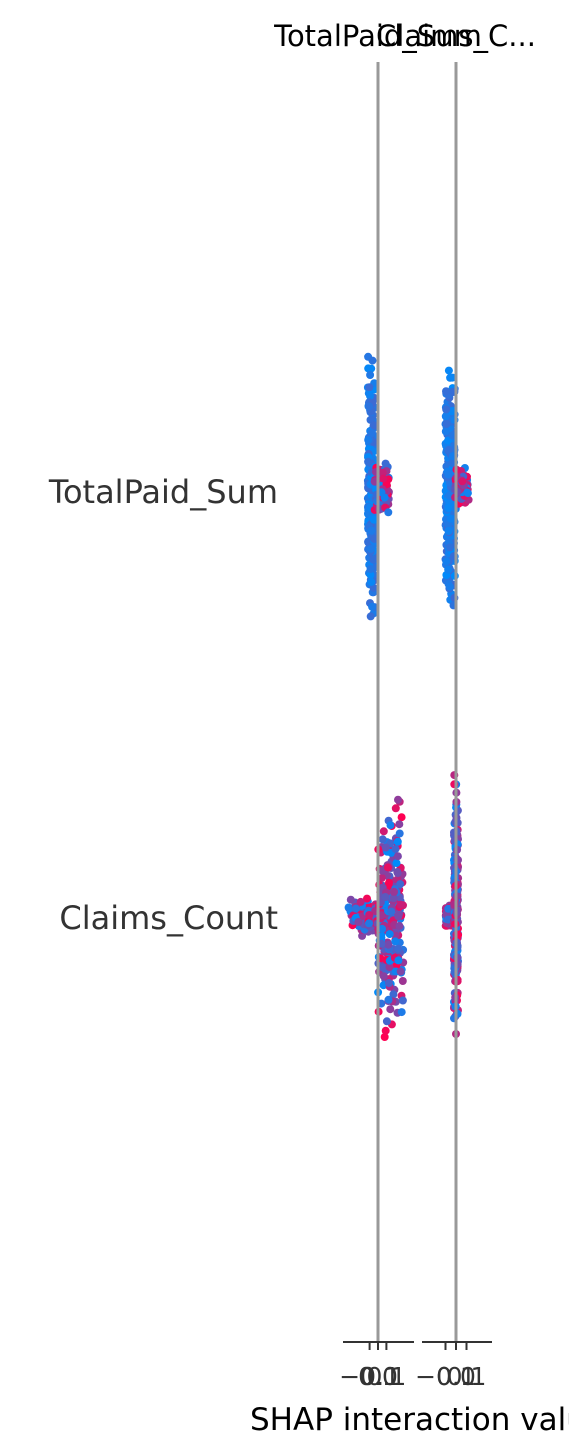  What do you see at coordinates (168, 918) in the screenshot?
I see `row-label-claims-count: Claims_Count` at bounding box center [168, 918].